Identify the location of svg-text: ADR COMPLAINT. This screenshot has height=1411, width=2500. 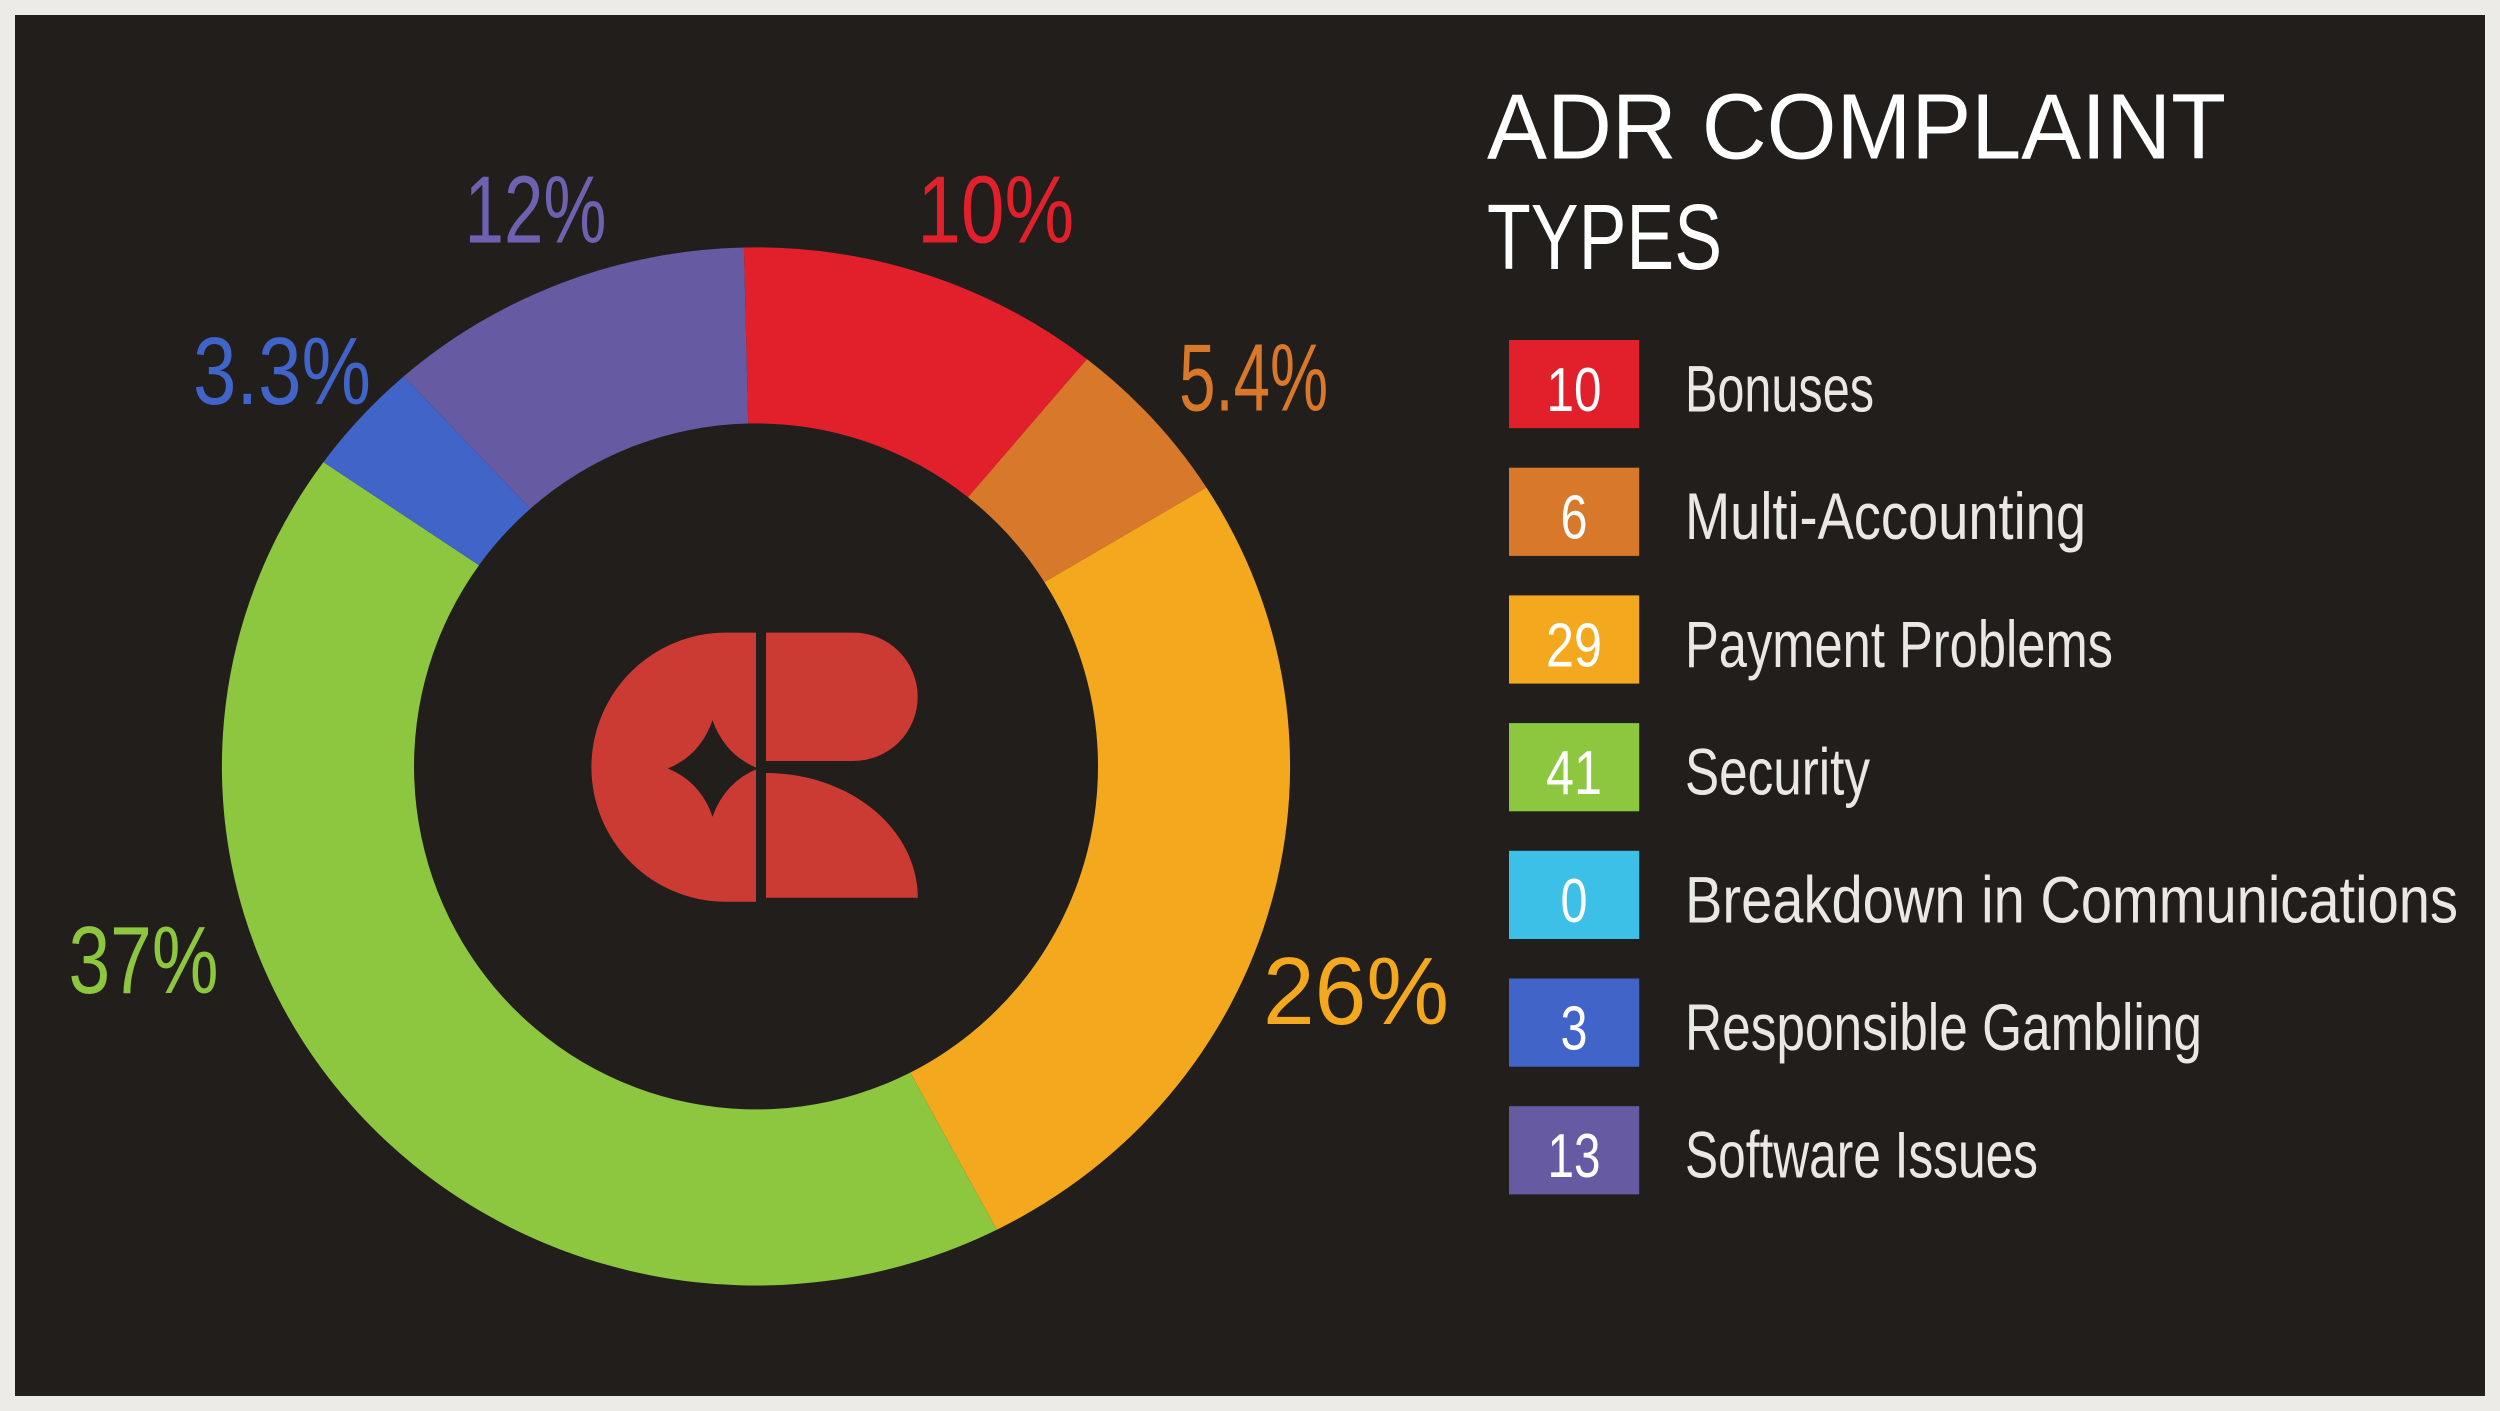
(1856, 126).